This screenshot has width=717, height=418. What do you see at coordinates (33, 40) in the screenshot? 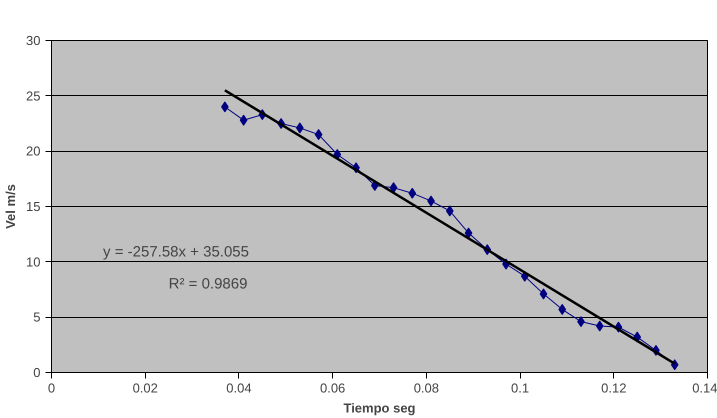
I see `y-tick-label: 30` at bounding box center [33, 40].